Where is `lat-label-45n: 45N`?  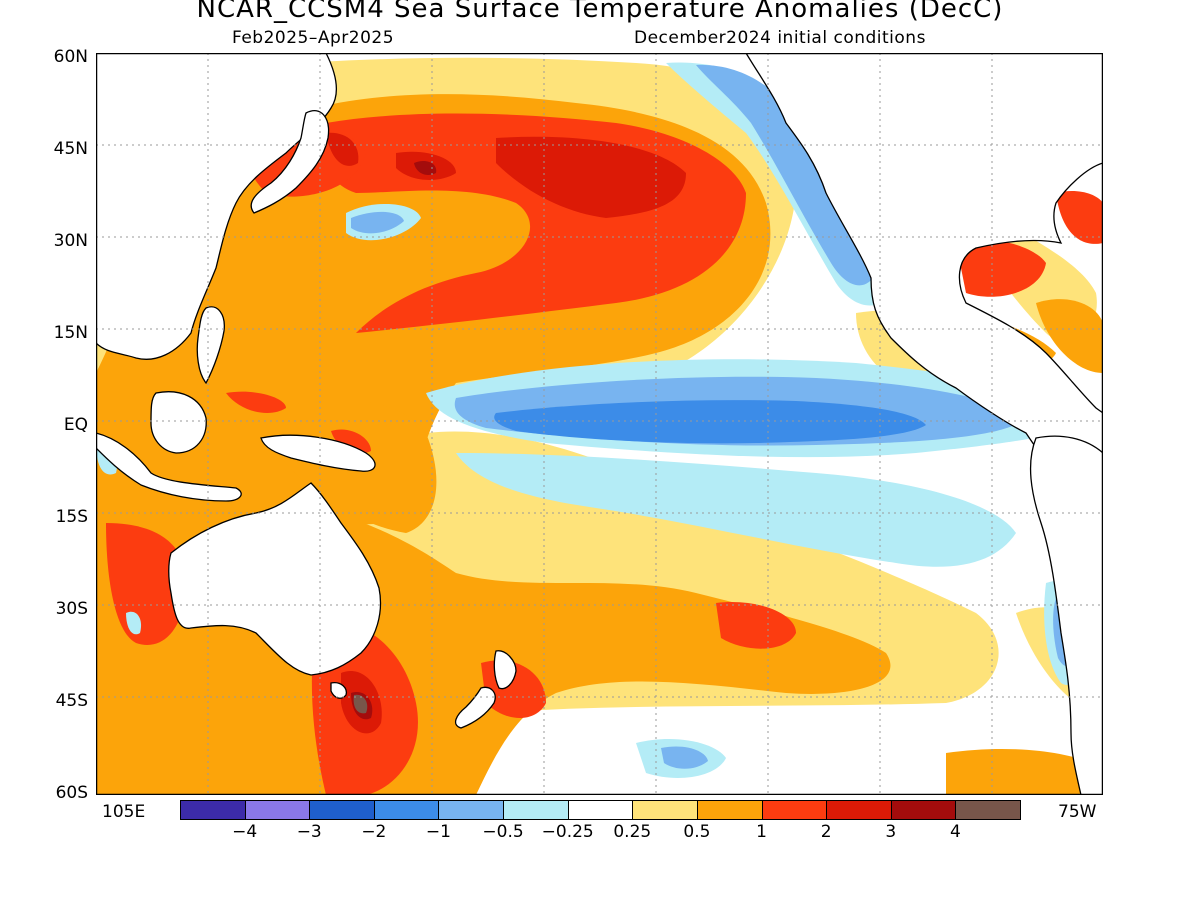
lat-label-45n: 45N is located at coordinates (70, 149).